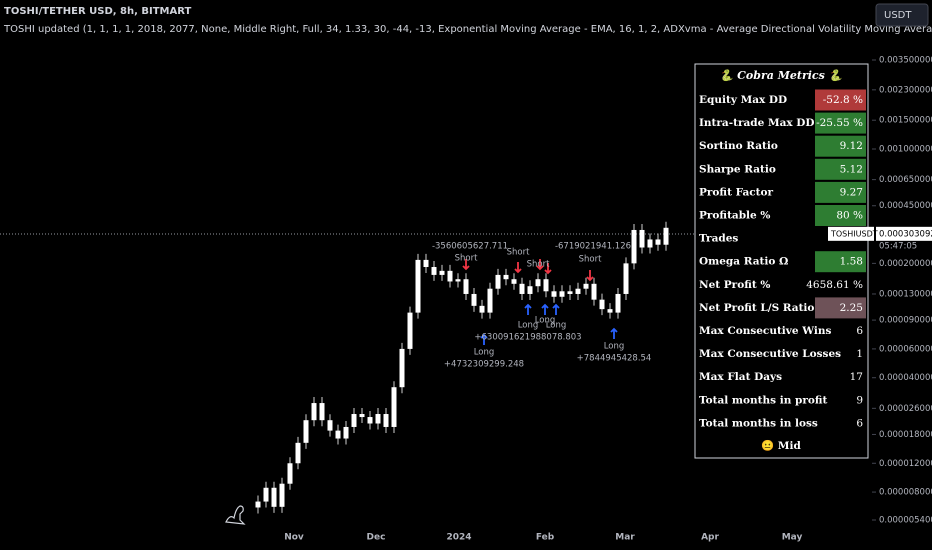 The height and width of the screenshot is (550, 932). Describe the element at coordinates (737, 169) in the screenshot. I see `metric-label: Sharpe Ratio` at that location.